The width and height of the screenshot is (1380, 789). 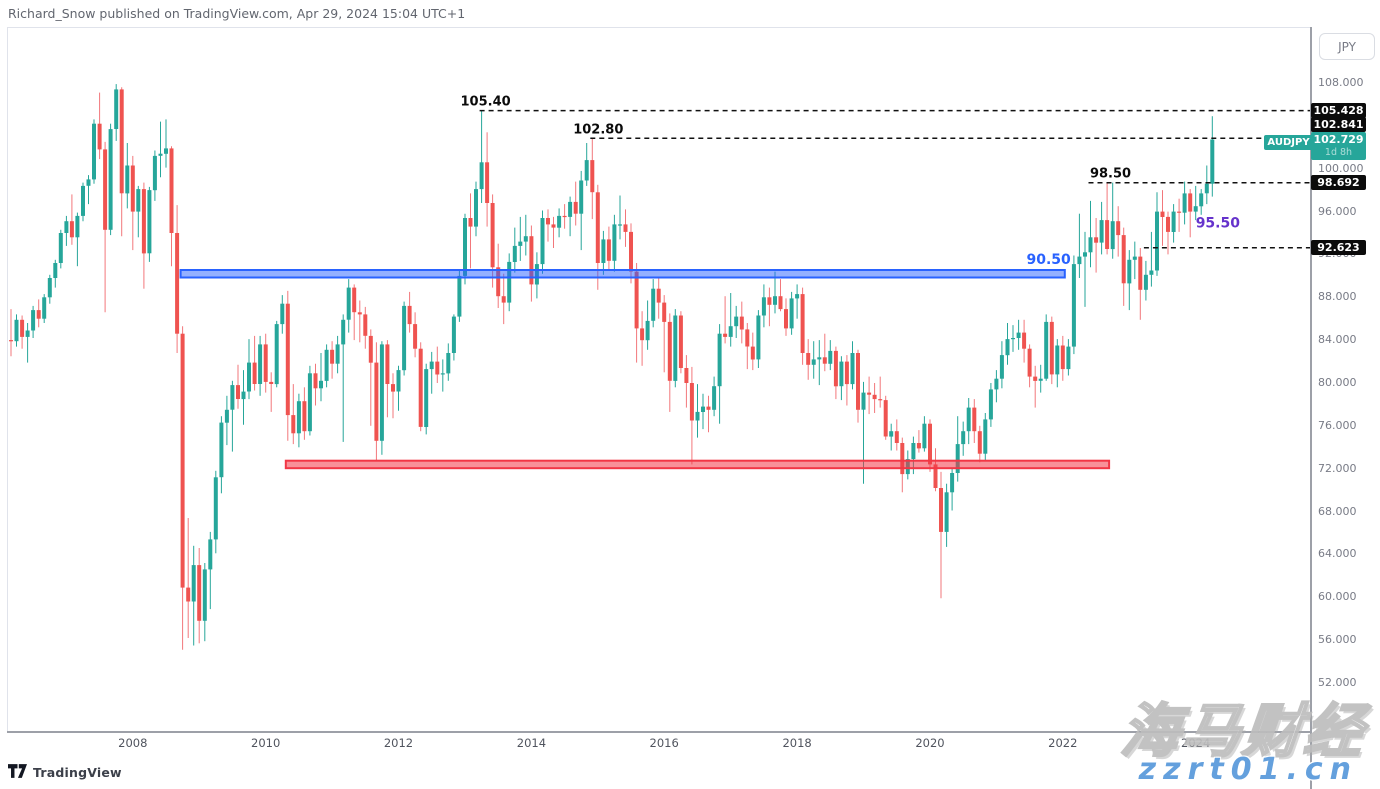 I want to click on year-label: 2020, so click(x=930, y=743).